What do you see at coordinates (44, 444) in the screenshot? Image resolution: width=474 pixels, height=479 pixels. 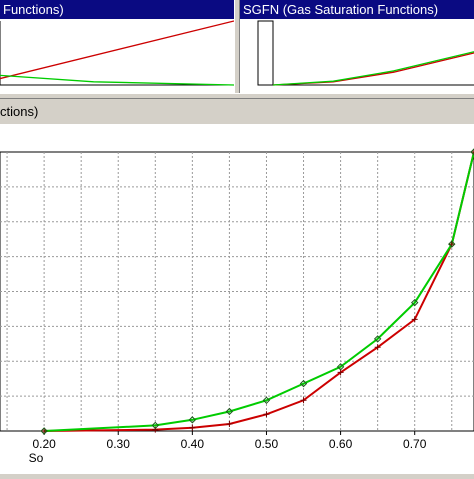 I see `x-tick-label: 0.20` at bounding box center [44, 444].